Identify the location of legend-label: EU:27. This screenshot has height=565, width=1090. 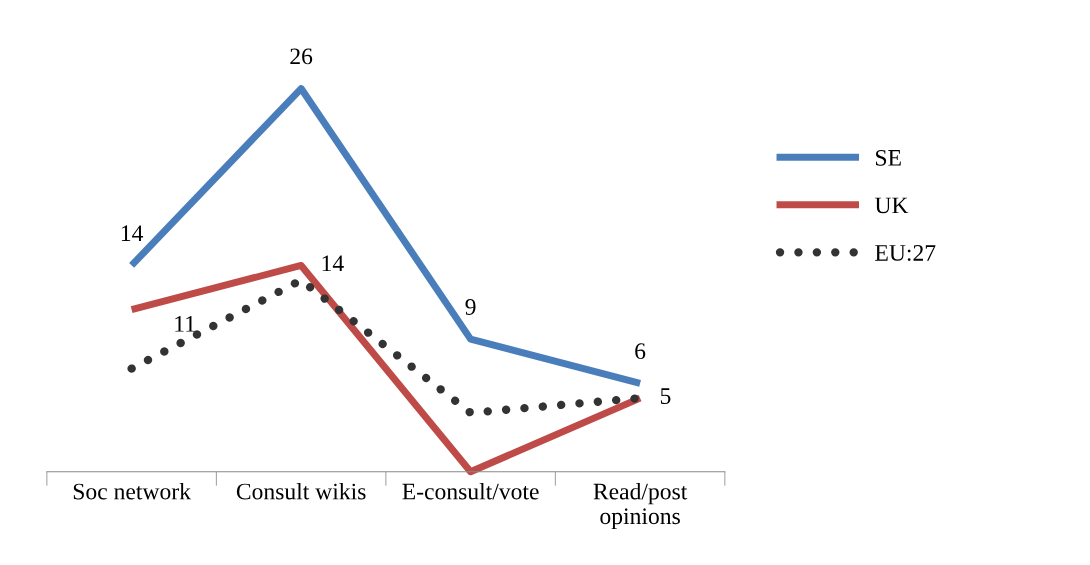
(905, 253).